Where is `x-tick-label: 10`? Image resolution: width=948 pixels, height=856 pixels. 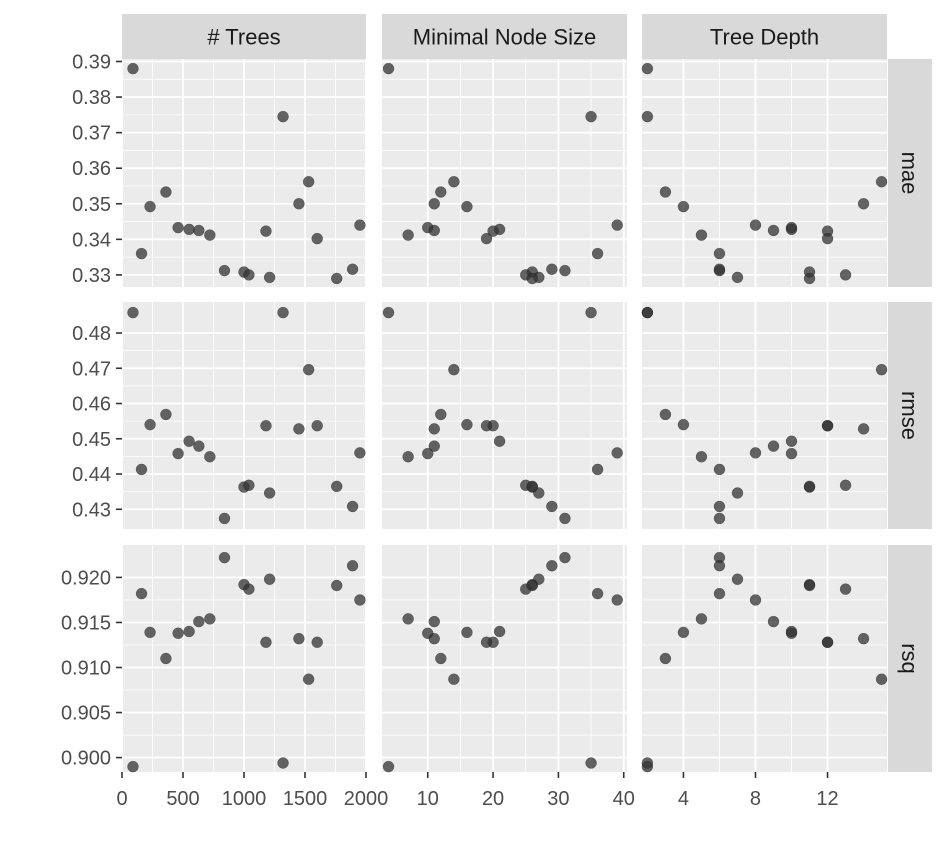 x-tick-label: 10 is located at coordinates (428, 799).